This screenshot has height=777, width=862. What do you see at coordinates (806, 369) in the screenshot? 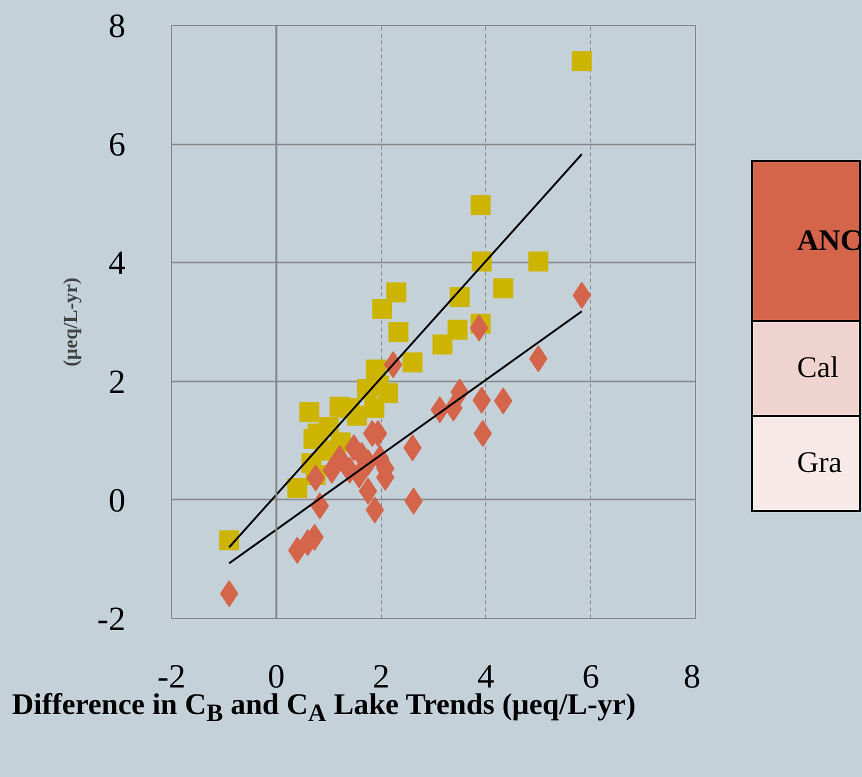
I see `text: Cal` at bounding box center [806, 369].